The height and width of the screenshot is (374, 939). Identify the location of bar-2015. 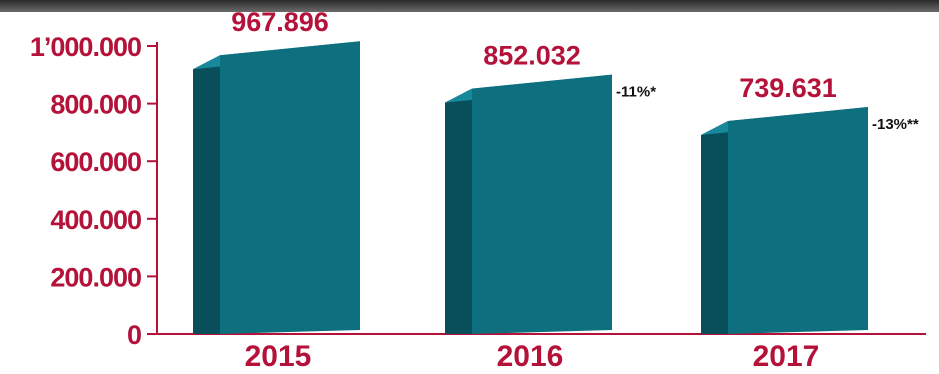
(276, 188).